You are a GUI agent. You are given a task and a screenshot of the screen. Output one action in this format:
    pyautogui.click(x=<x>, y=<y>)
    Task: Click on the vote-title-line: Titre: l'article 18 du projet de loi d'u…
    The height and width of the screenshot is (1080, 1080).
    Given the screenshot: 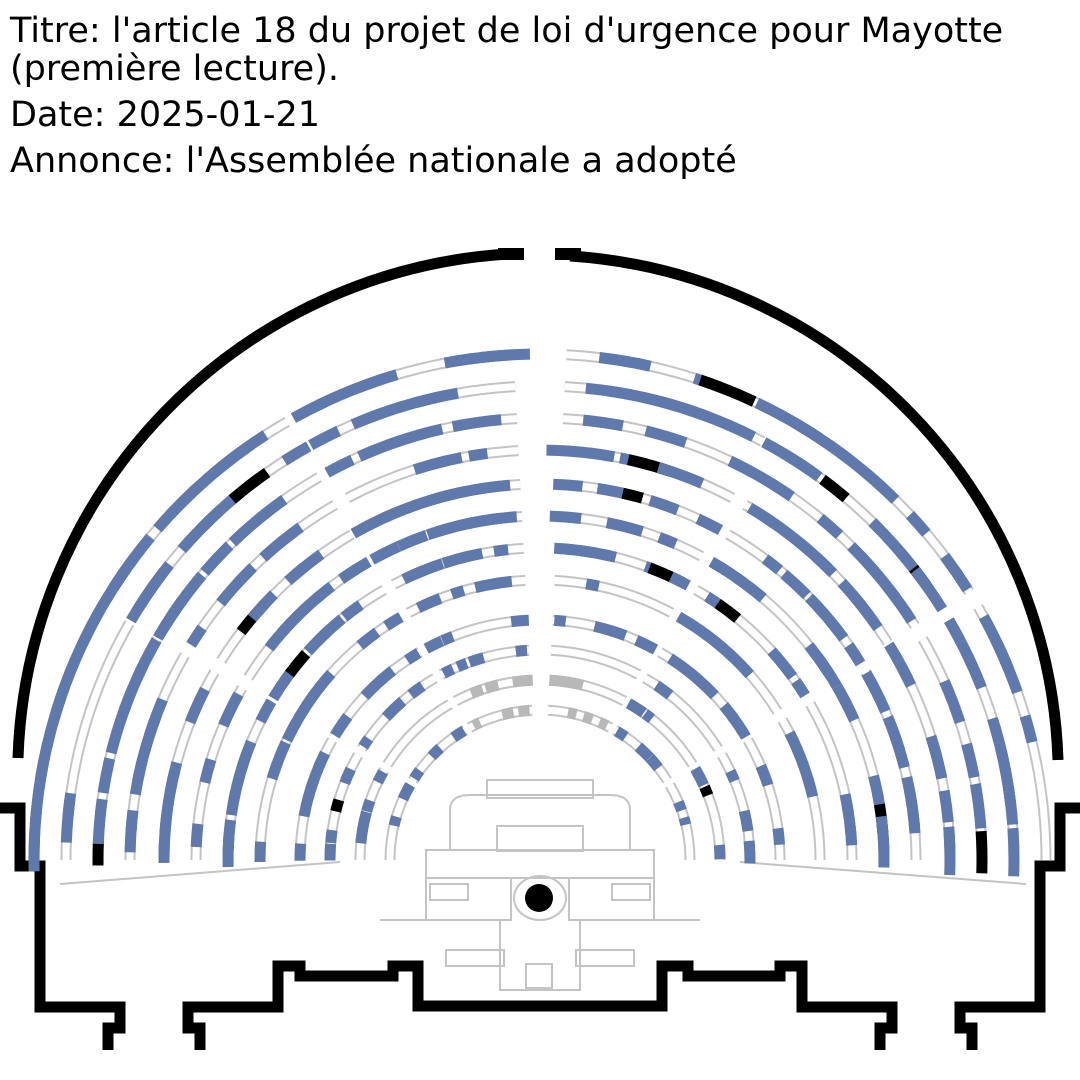 What is the action you would take?
    pyautogui.click(x=540, y=50)
    